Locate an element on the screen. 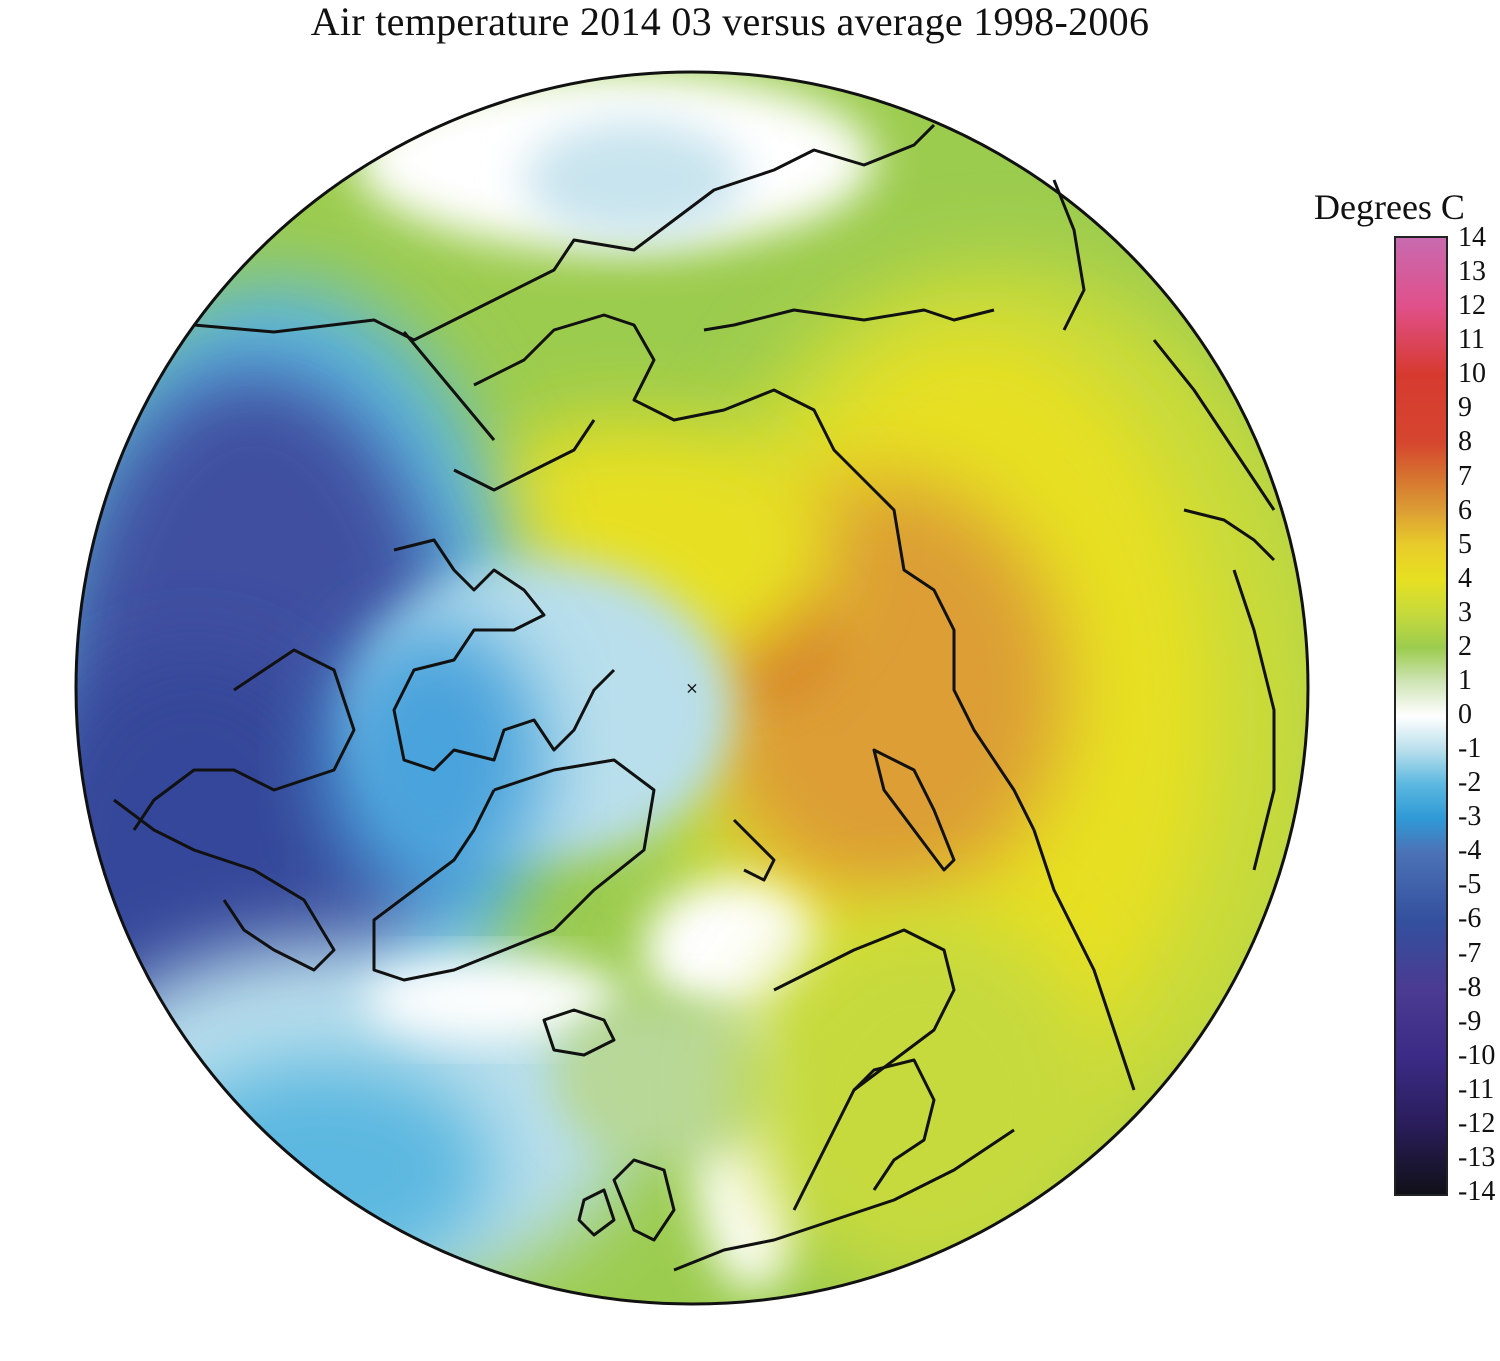 The width and height of the screenshot is (1500, 1361). color-scale-tick: 5 is located at coordinates (1465, 544).